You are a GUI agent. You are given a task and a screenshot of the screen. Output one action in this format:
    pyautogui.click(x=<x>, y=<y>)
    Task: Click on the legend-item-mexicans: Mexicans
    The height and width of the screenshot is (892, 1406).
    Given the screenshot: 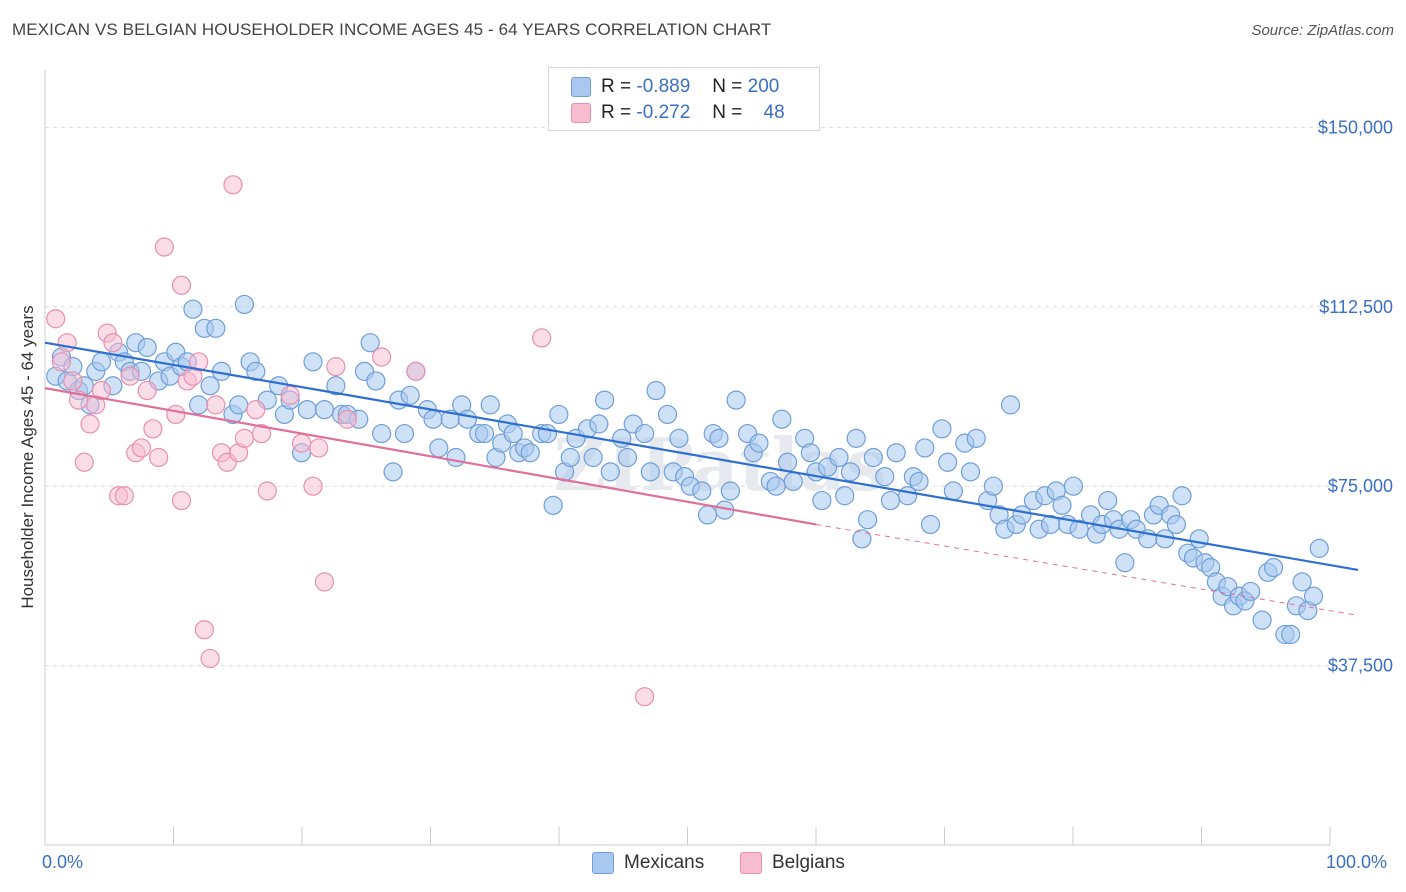 What is the action you would take?
    pyautogui.click(x=648, y=863)
    